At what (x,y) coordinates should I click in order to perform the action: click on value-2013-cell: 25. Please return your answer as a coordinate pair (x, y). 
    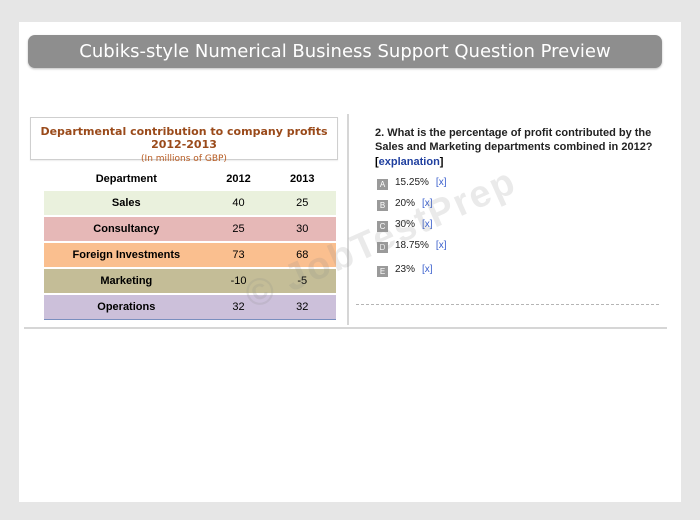
    Looking at the image, I should click on (302, 203).